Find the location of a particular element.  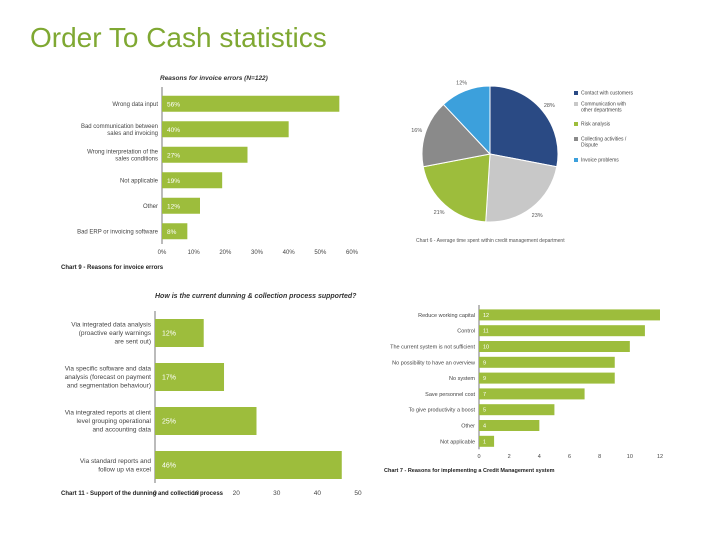

x-tick-label: 40% is located at coordinates (289, 253).